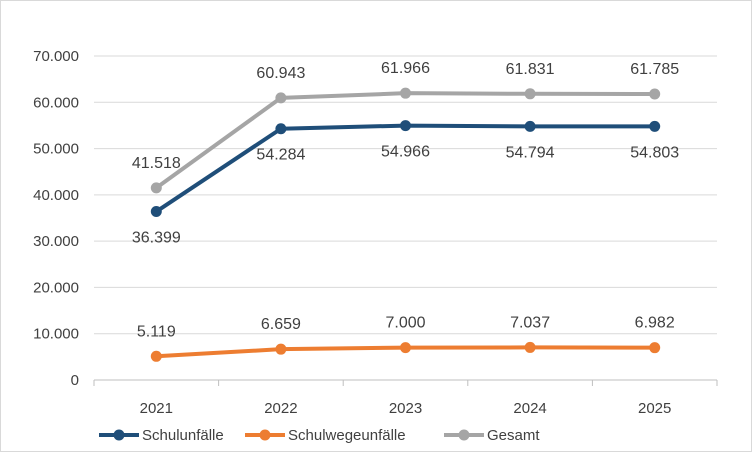  I want to click on y-tick-label: 70.000, so click(56, 56).